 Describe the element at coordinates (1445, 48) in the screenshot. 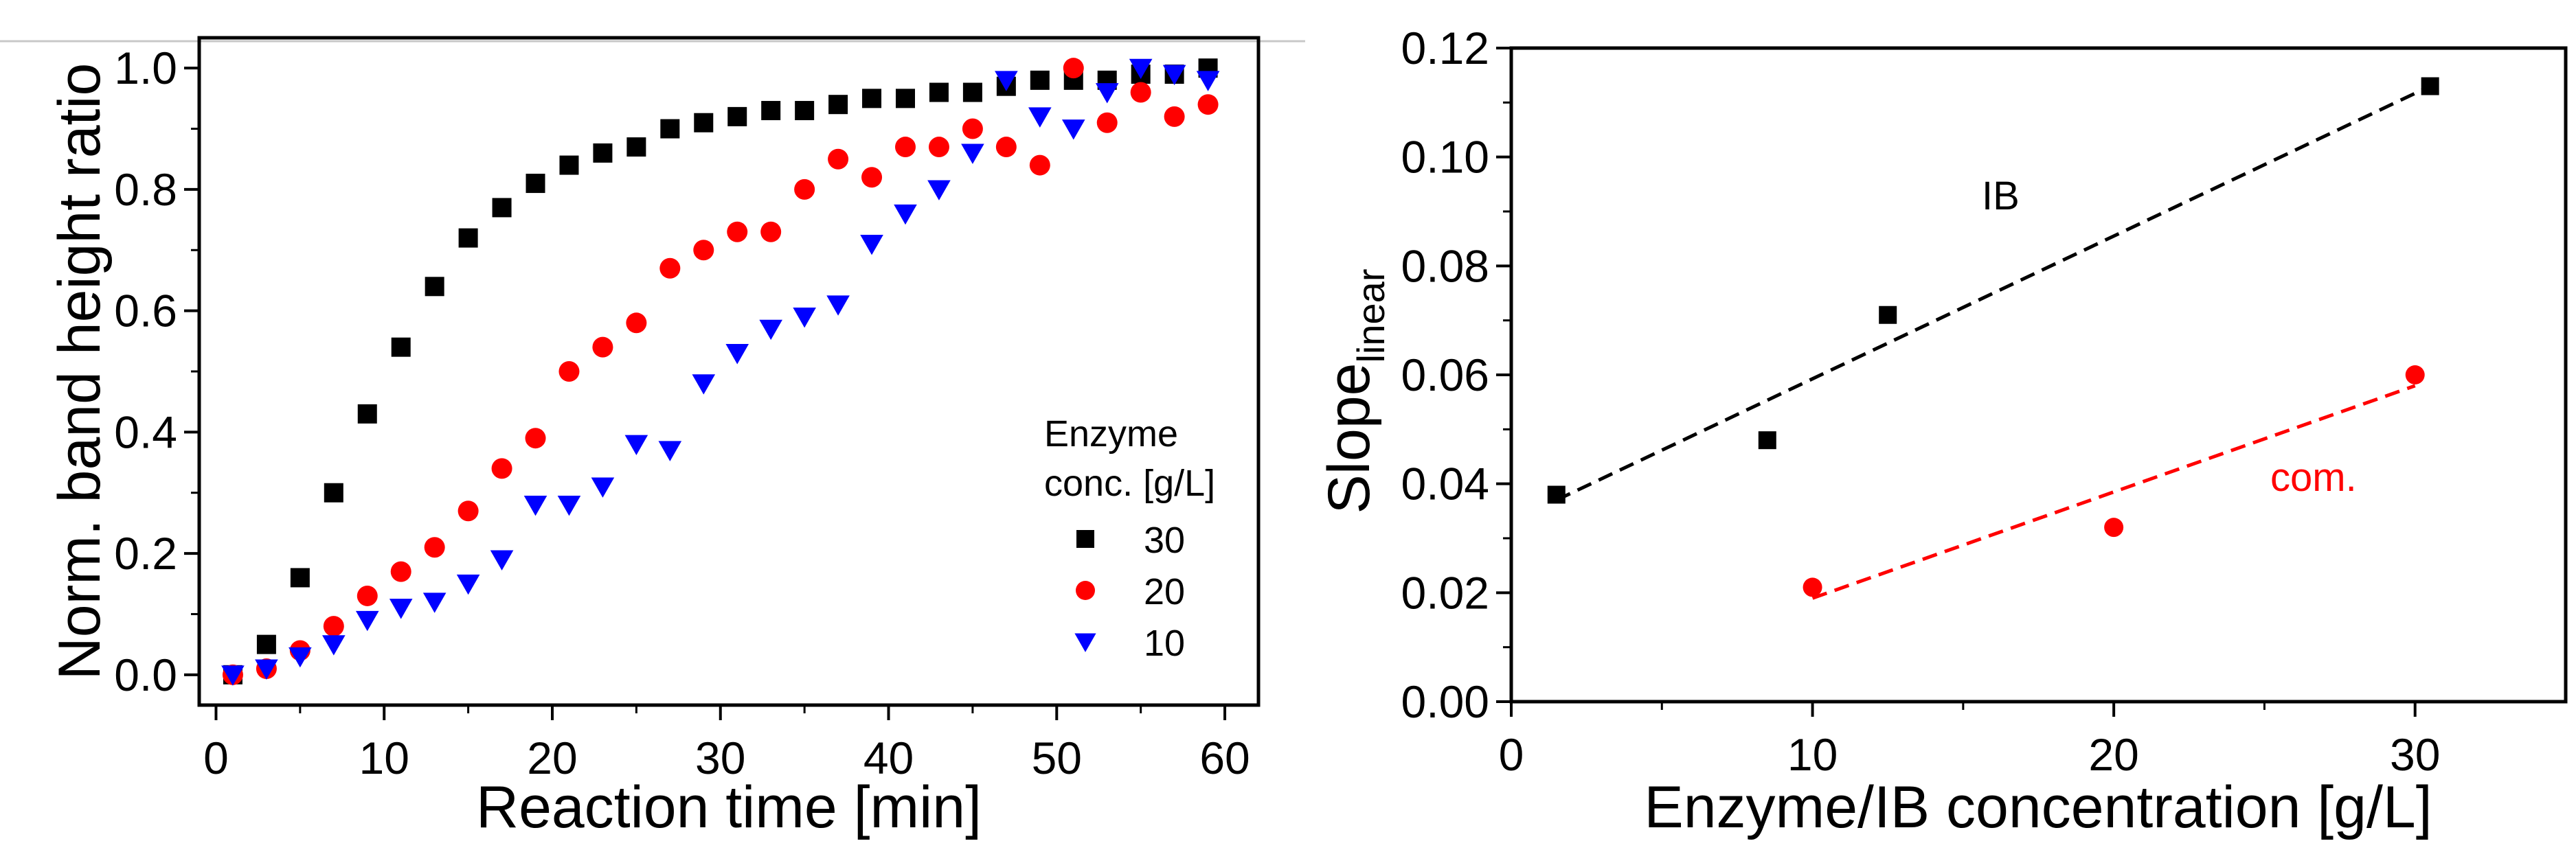

I see `y-tick-label: 0.12` at that location.